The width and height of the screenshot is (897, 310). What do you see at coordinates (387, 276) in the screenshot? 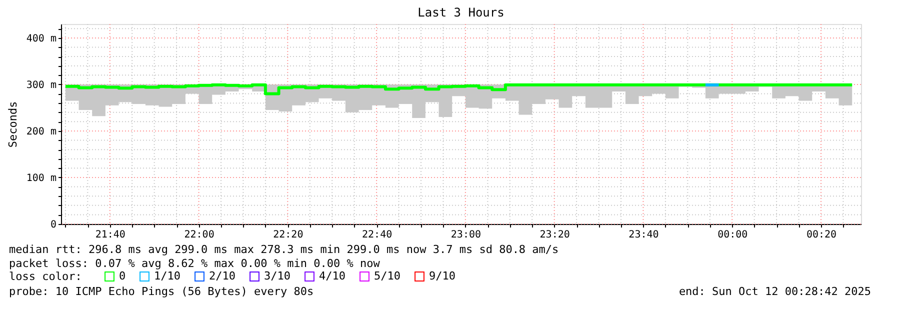
I see `legend-label: 5/10` at bounding box center [387, 276].